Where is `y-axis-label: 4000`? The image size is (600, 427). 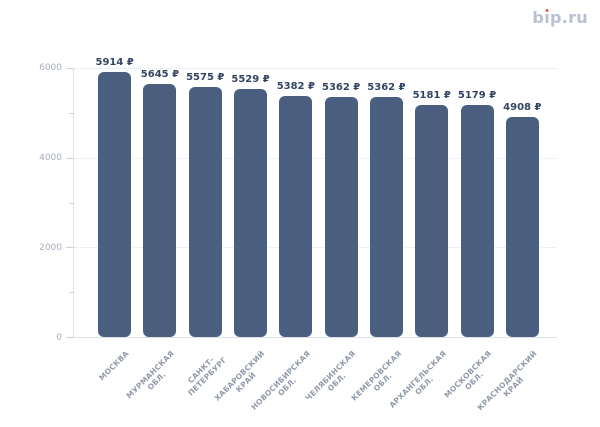
y-axis-label: 4000 is located at coordinates (50, 158).